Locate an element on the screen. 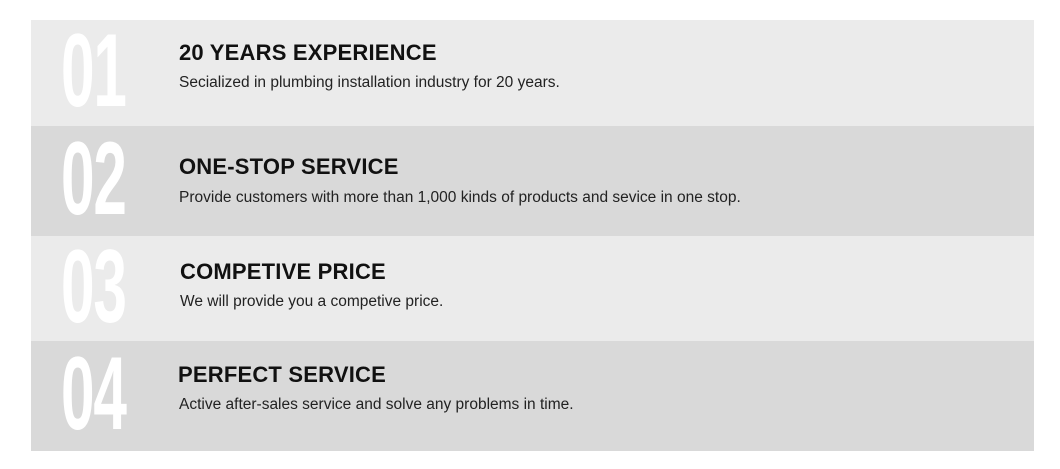 The image size is (1060, 469). feature-title: ONE-STOP SERVICE is located at coordinates (289, 166).